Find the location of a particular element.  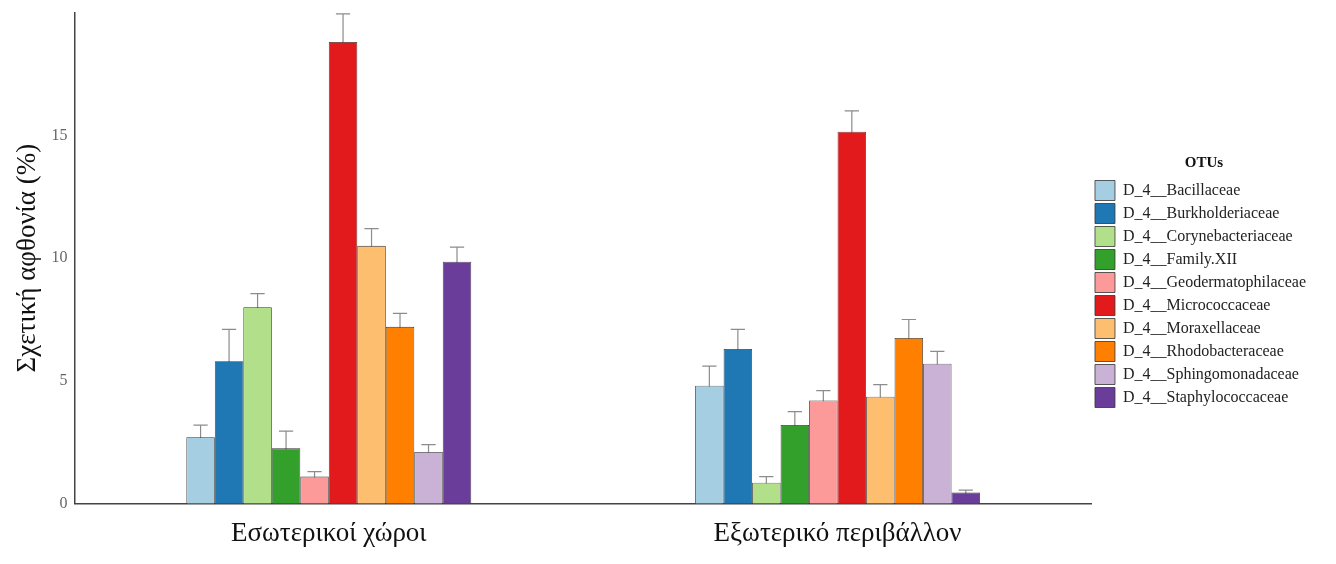

x-tick-label: Εσωτερικοί χώροι is located at coordinates (329, 531).